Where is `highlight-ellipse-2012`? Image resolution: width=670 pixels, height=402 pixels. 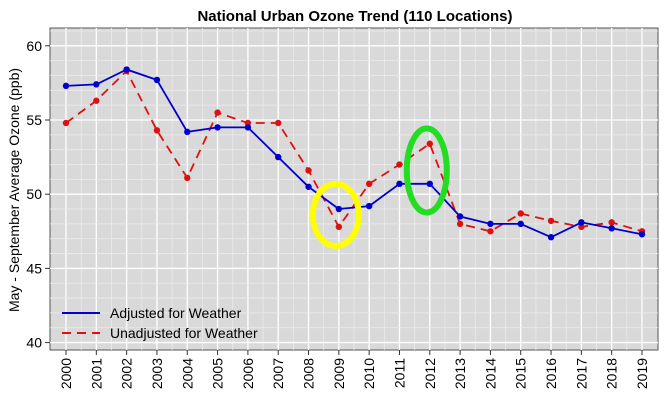
highlight-ellipse-2012 is located at coordinates (426, 170).